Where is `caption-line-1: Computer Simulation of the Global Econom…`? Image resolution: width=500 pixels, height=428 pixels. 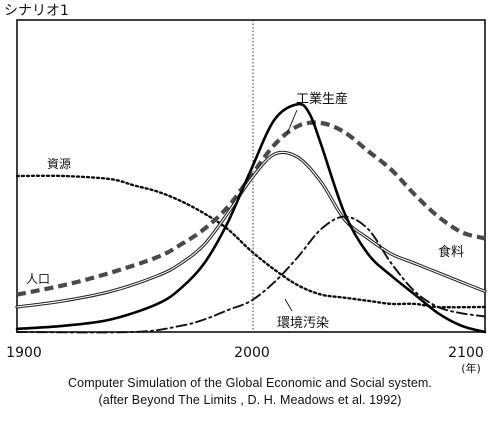
caption-line-1: Computer Simulation of the Global Econom… is located at coordinates (250, 383).